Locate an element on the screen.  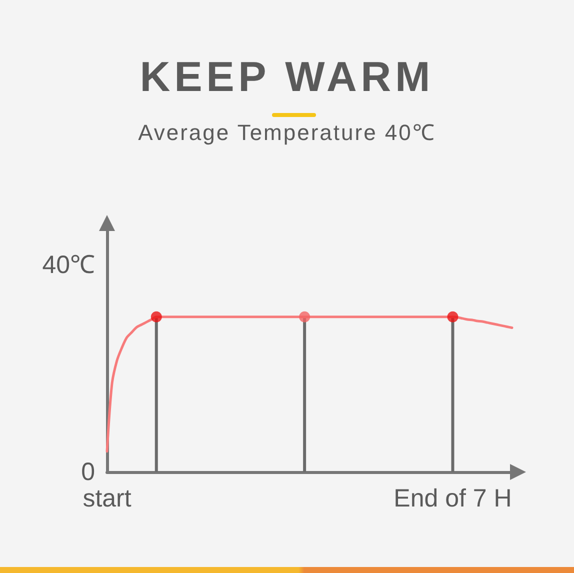
x-tick-label: End of 7 H is located at coordinates (453, 498).